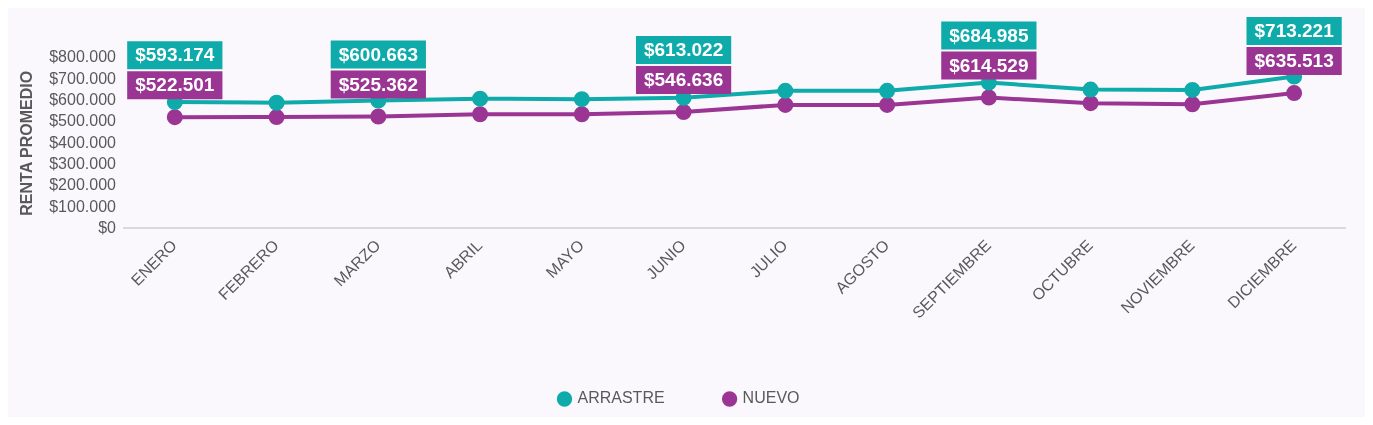  Describe the element at coordinates (378, 84) in the screenshot. I see `data-label: $525.362` at that location.